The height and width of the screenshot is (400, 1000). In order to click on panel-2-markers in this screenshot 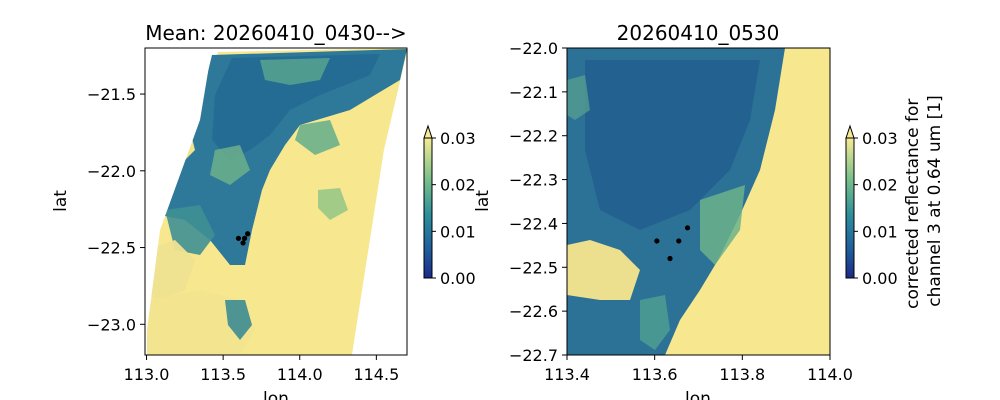, I will do `click(672, 243)`.